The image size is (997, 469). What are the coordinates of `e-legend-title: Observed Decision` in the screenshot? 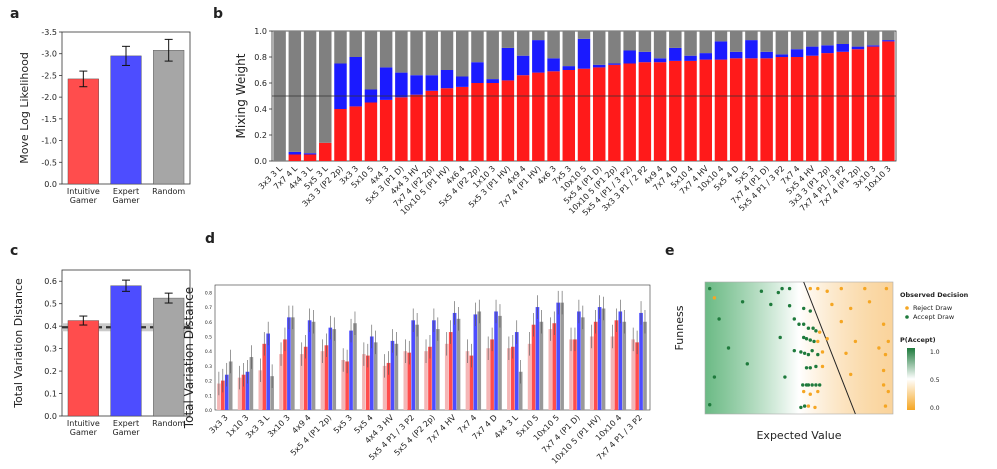 It's located at (934, 295).